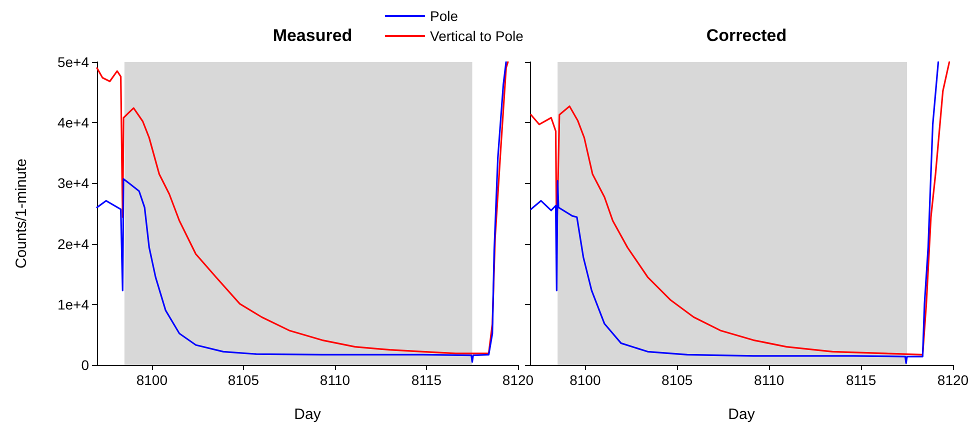  Describe the element at coordinates (73, 183) in the screenshot. I see `y-tick-label: 3e+4` at that location.